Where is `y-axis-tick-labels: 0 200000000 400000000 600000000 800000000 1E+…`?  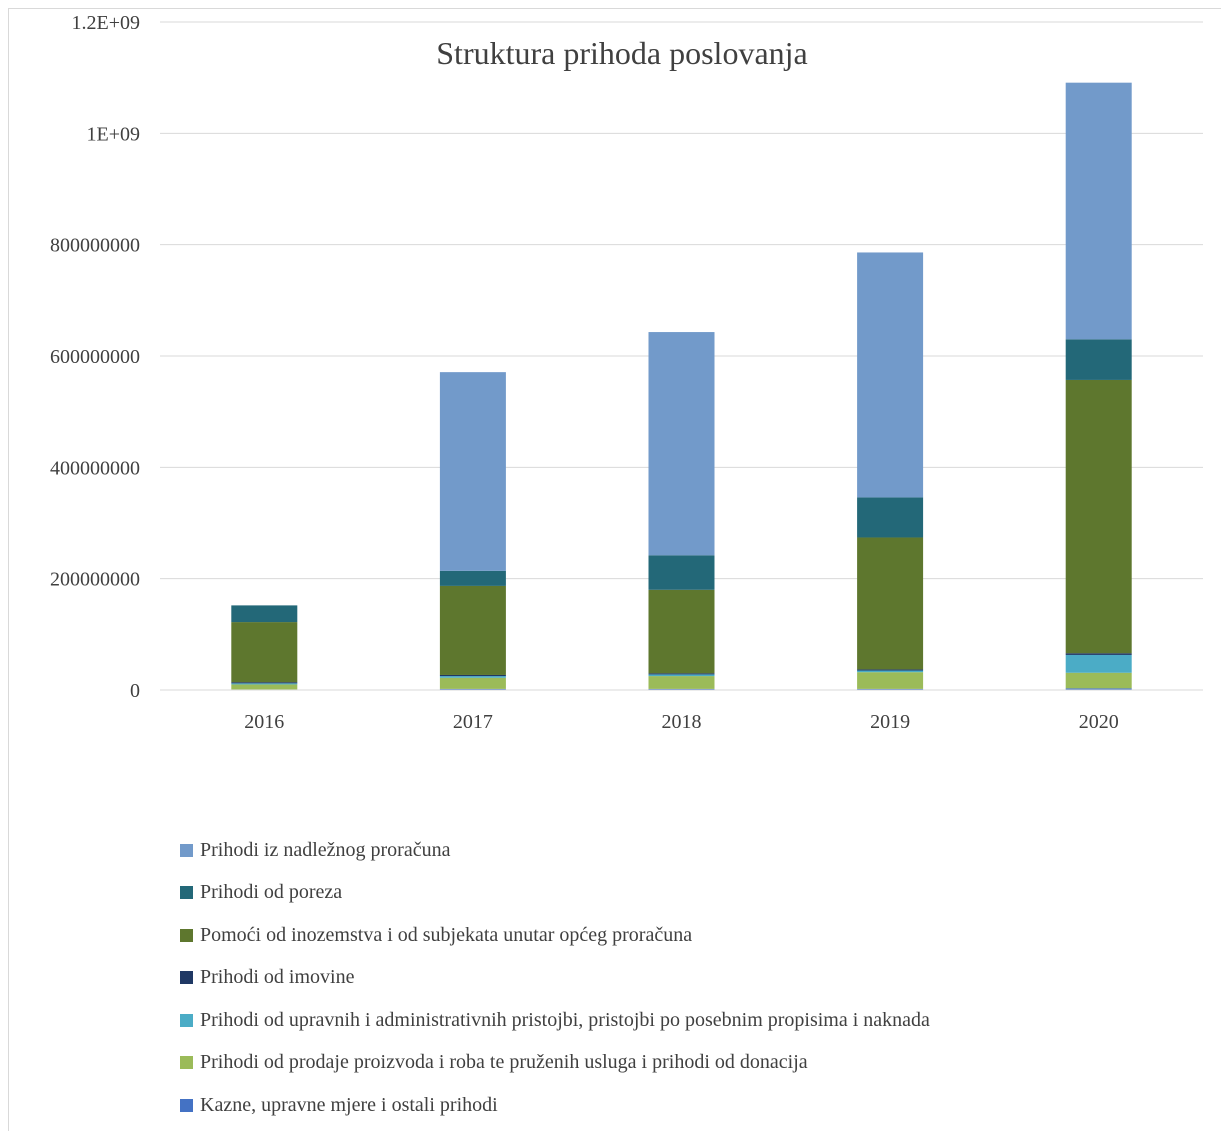
y-axis-tick-labels: 0 200000000 400000000 600000000 800000000 1E+… is located at coordinates (95, 357).